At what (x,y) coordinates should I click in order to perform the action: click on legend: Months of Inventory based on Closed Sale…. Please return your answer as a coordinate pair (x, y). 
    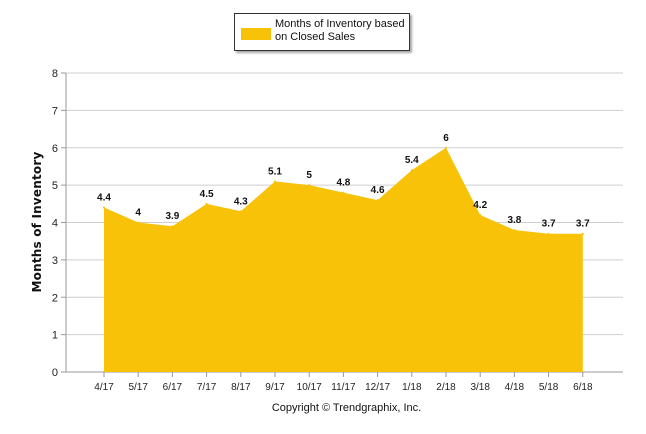
    Looking at the image, I should click on (322, 32).